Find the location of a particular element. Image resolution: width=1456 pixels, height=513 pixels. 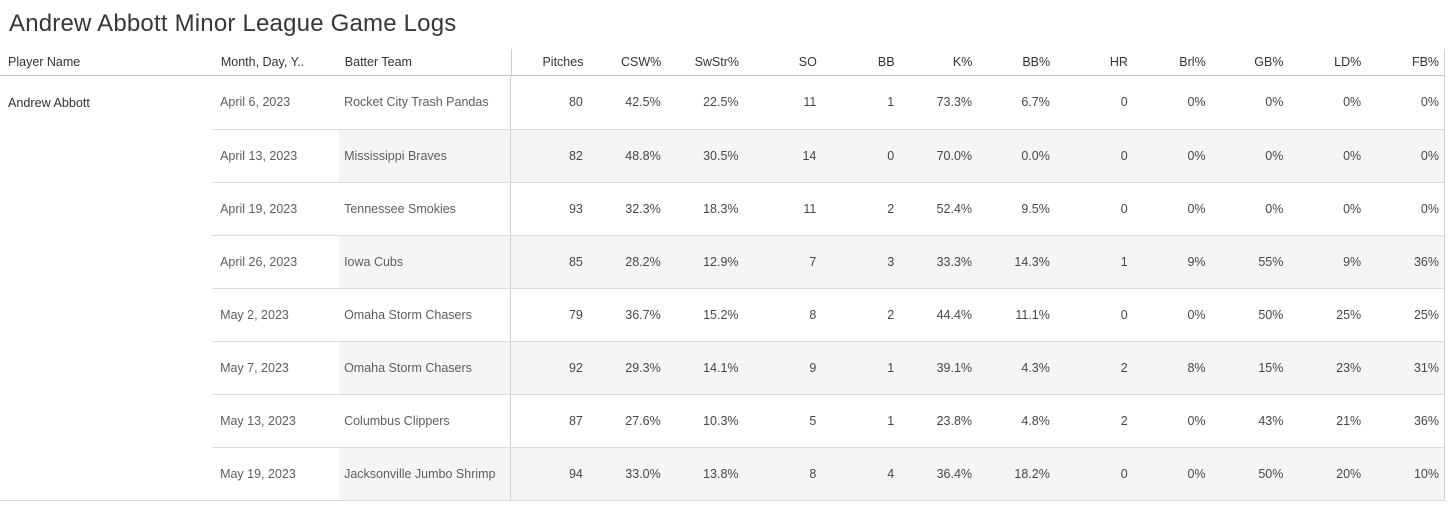

value-cell-k-pct: 39.1% is located at coordinates (938, 368).